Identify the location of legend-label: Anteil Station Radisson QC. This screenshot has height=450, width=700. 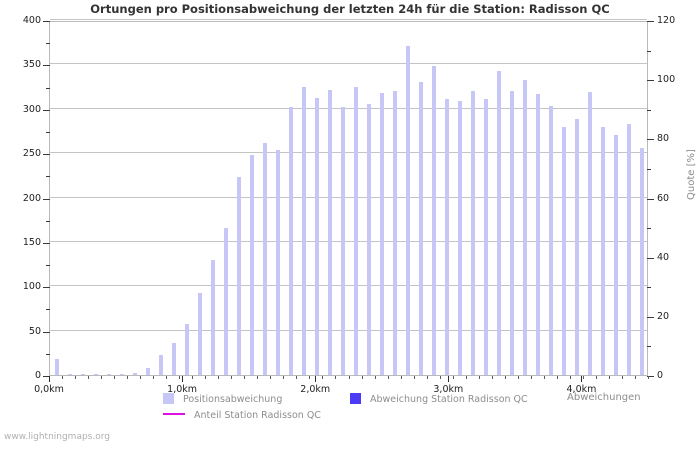
(257, 415).